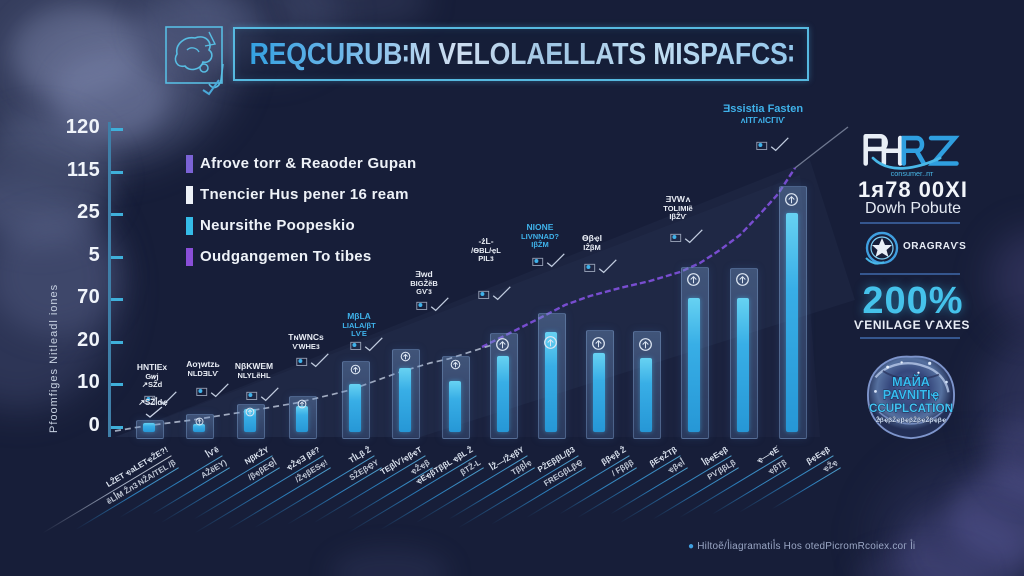 The image size is (1024, 576). Describe the element at coordinates (911, 395) in the screenshot. I see `svg-text: PAVNITIҿ` at that location.